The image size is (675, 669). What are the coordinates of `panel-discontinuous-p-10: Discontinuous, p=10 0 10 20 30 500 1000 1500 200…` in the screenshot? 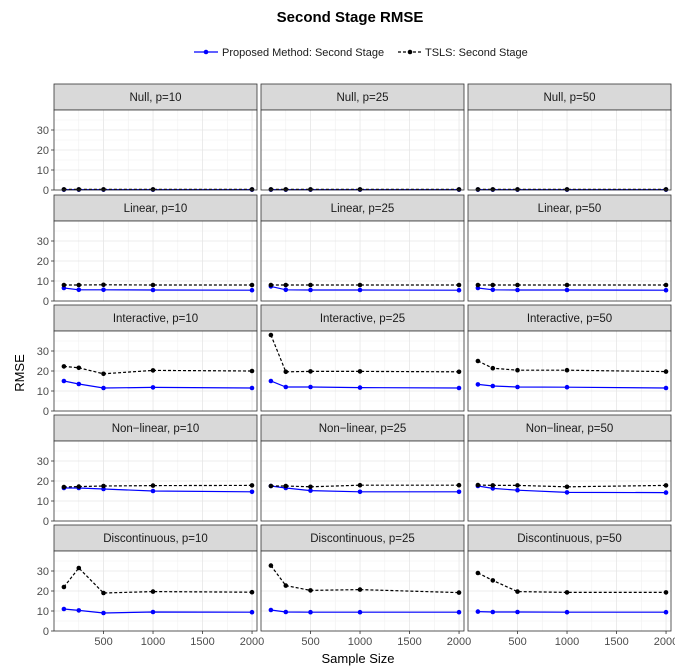 It's located at (150, 586).